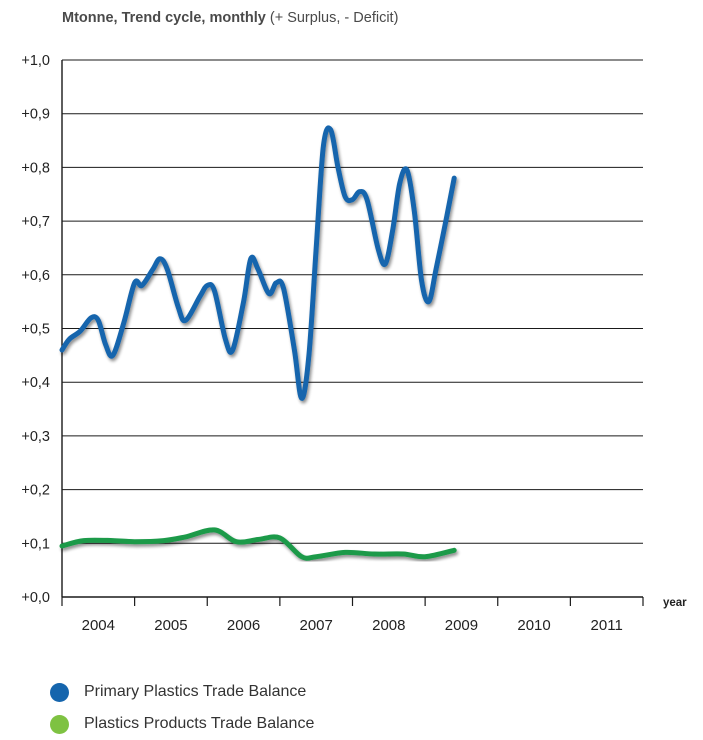 This screenshot has height=740, width=703. I want to click on x-tick-label: 2007, so click(316, 625).